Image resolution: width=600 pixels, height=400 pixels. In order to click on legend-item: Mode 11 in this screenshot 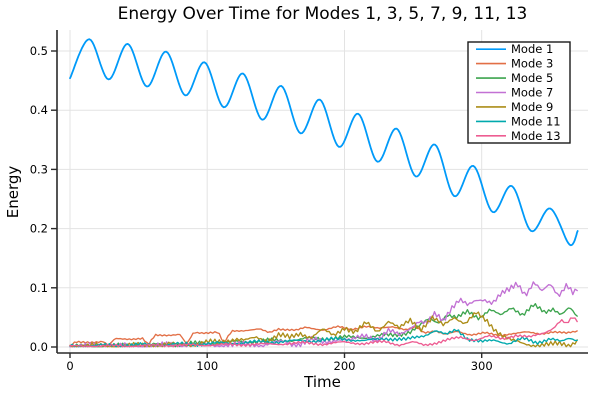, I will do `click(518, 121)`.